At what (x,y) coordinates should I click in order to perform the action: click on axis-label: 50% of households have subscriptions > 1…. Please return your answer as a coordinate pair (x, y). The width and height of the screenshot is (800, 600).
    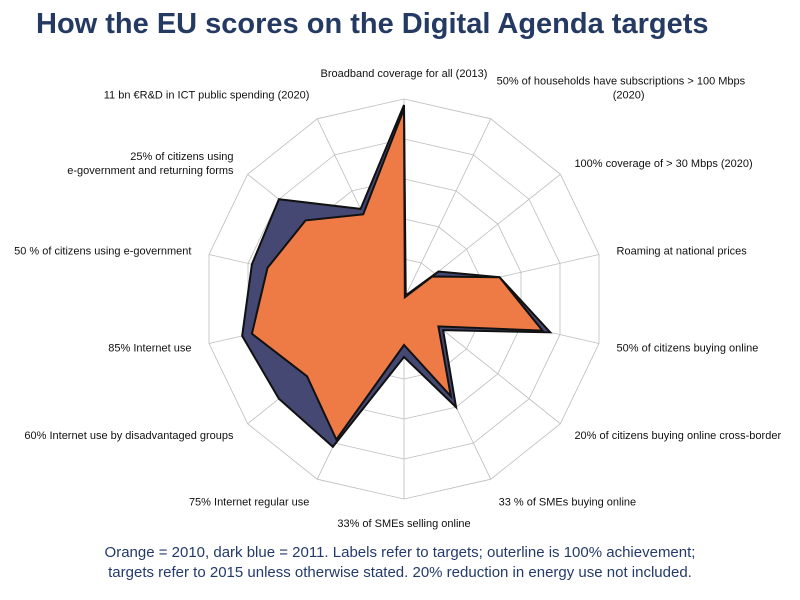
    Looking at the image, I should click on (621, 89).